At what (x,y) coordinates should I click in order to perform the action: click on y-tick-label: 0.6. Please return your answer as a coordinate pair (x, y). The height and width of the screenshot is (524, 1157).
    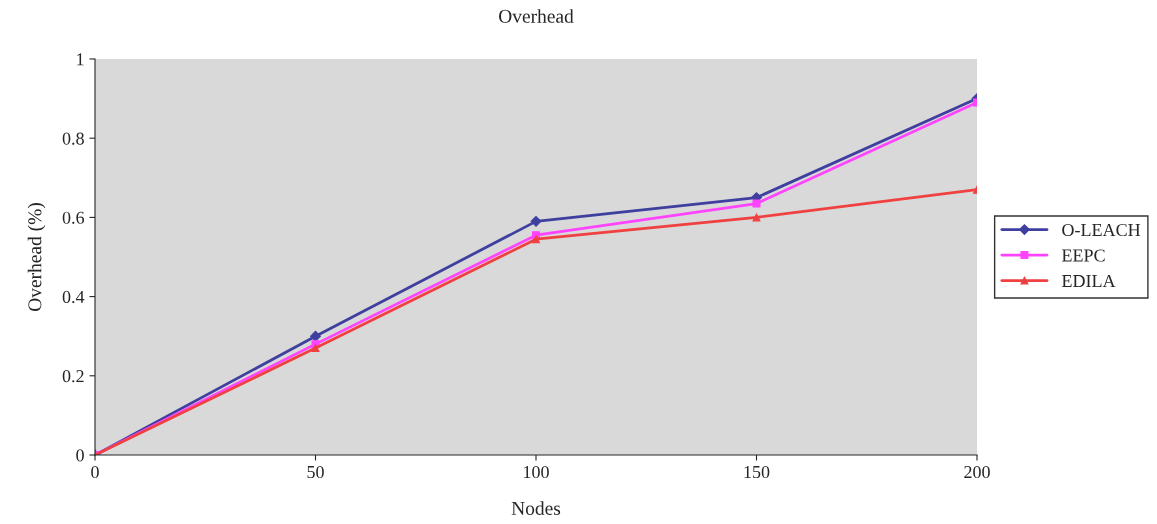
    Looking at the image, I should click on (73, 217).